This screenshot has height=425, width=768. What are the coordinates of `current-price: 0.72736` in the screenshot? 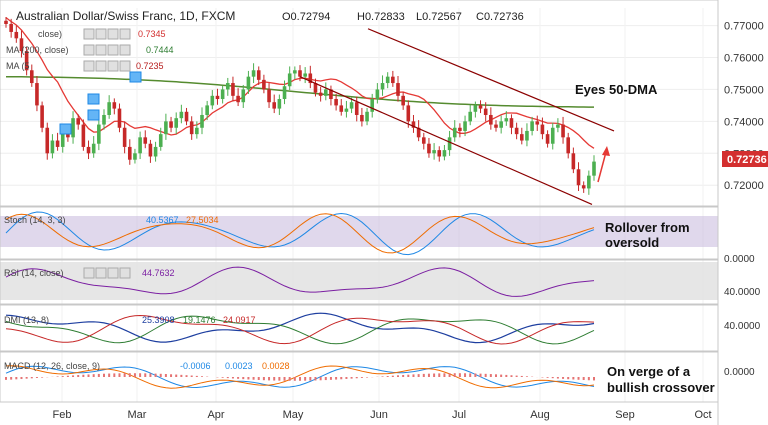 It's located at (747, 160).